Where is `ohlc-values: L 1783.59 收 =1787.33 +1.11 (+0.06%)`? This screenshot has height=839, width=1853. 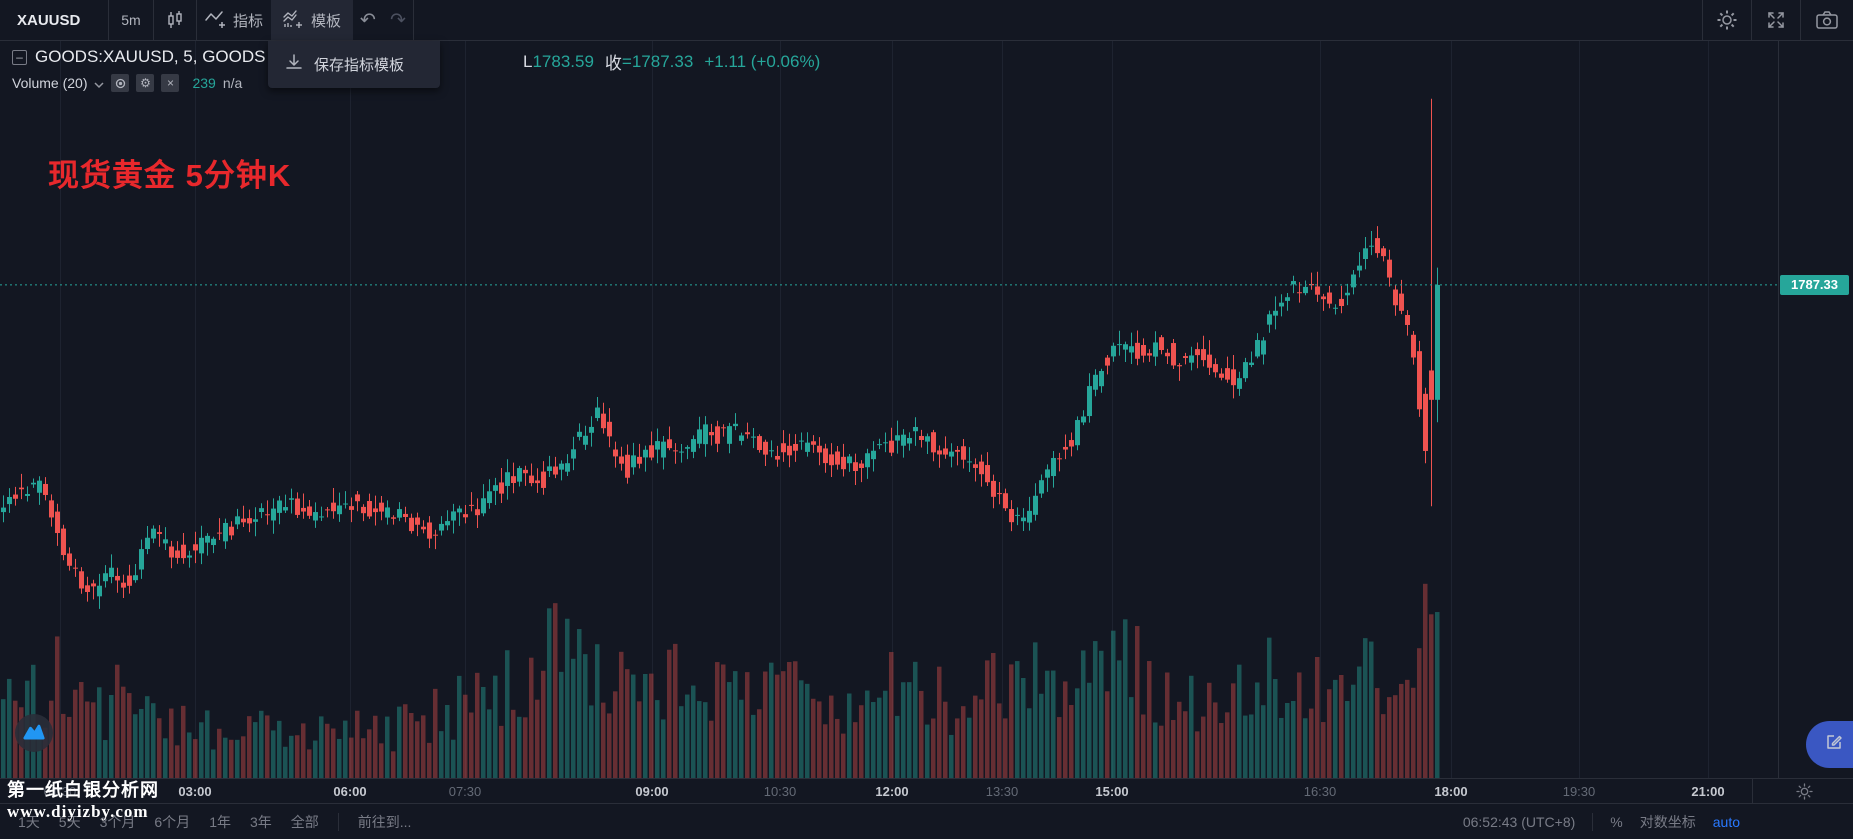
ohlc-values: L 1783.59 收 =1787.33 +1.11 (+0.06%) is located at coordinates (671, 61).